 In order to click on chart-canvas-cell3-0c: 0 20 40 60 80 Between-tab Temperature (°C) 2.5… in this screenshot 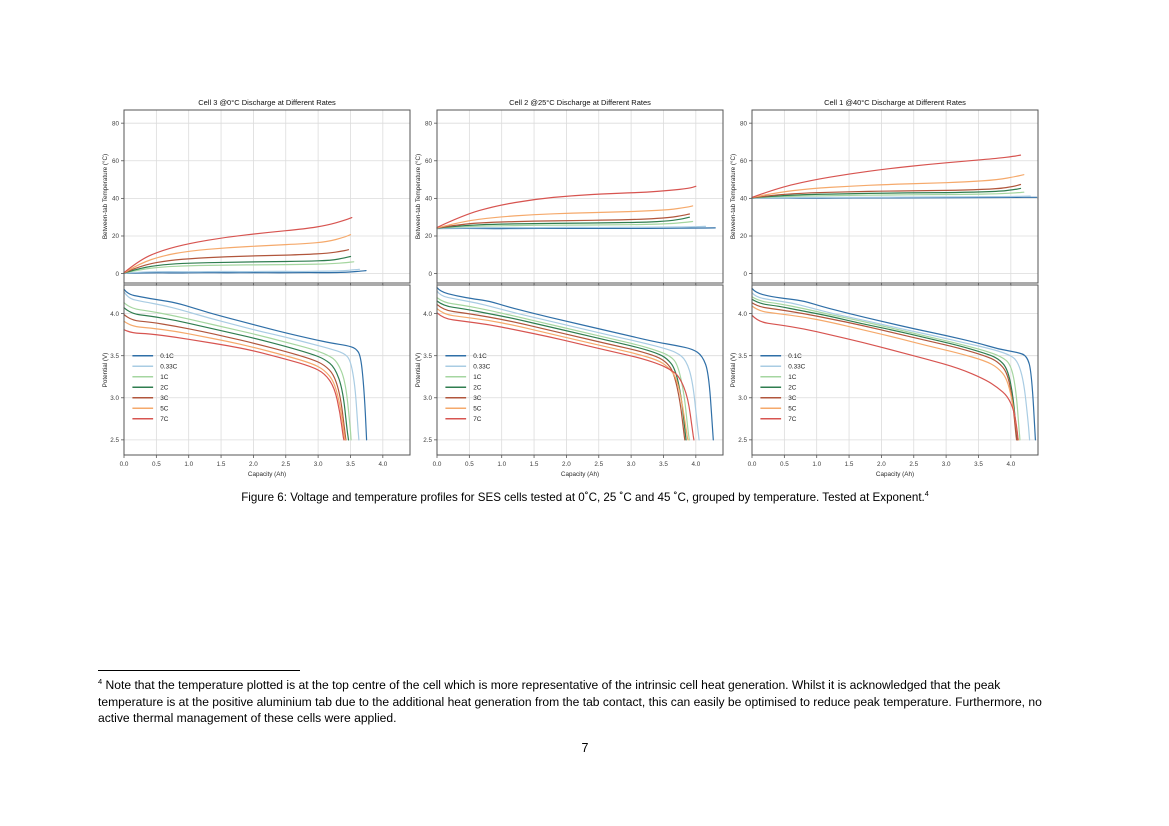, I will do `click(256, 288)`.